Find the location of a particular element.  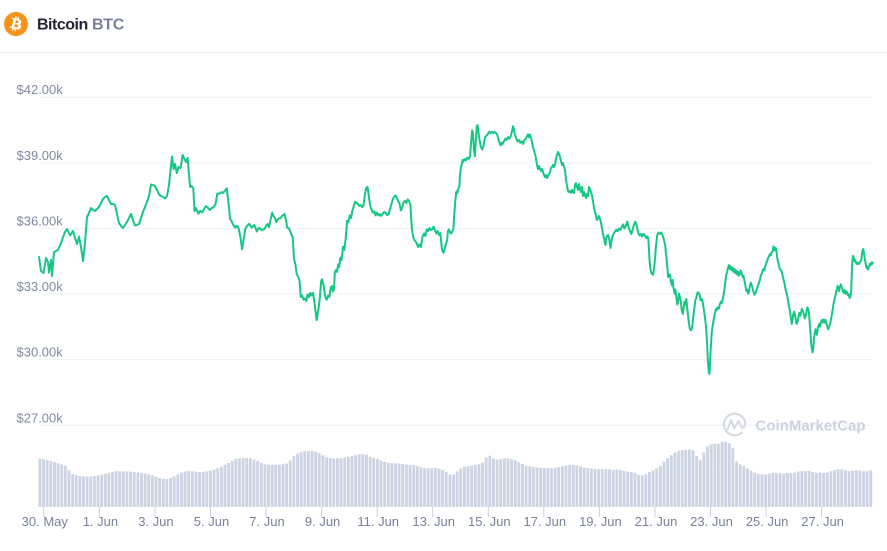

svg-text: BTC is located at coordinates (108, 24).